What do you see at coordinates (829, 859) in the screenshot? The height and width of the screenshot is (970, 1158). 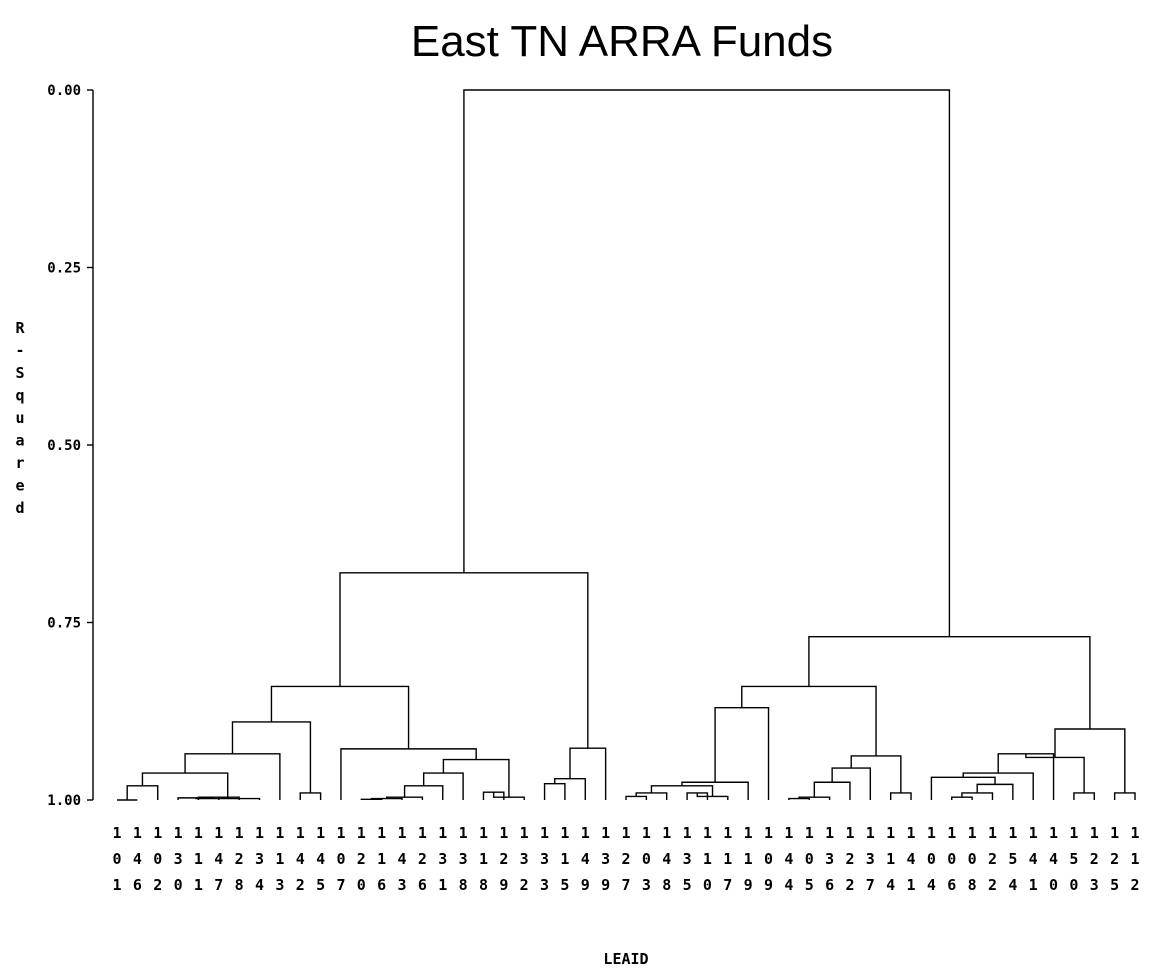 I see `leaf-label: 1 3 6` at bounding box center [829, 859].